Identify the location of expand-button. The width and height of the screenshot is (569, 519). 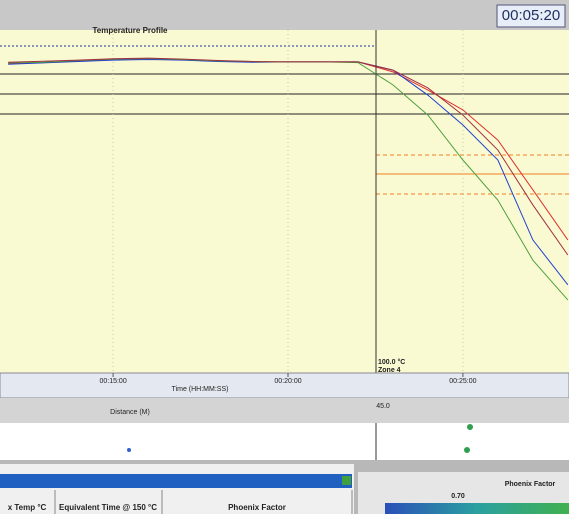
(346, 480).